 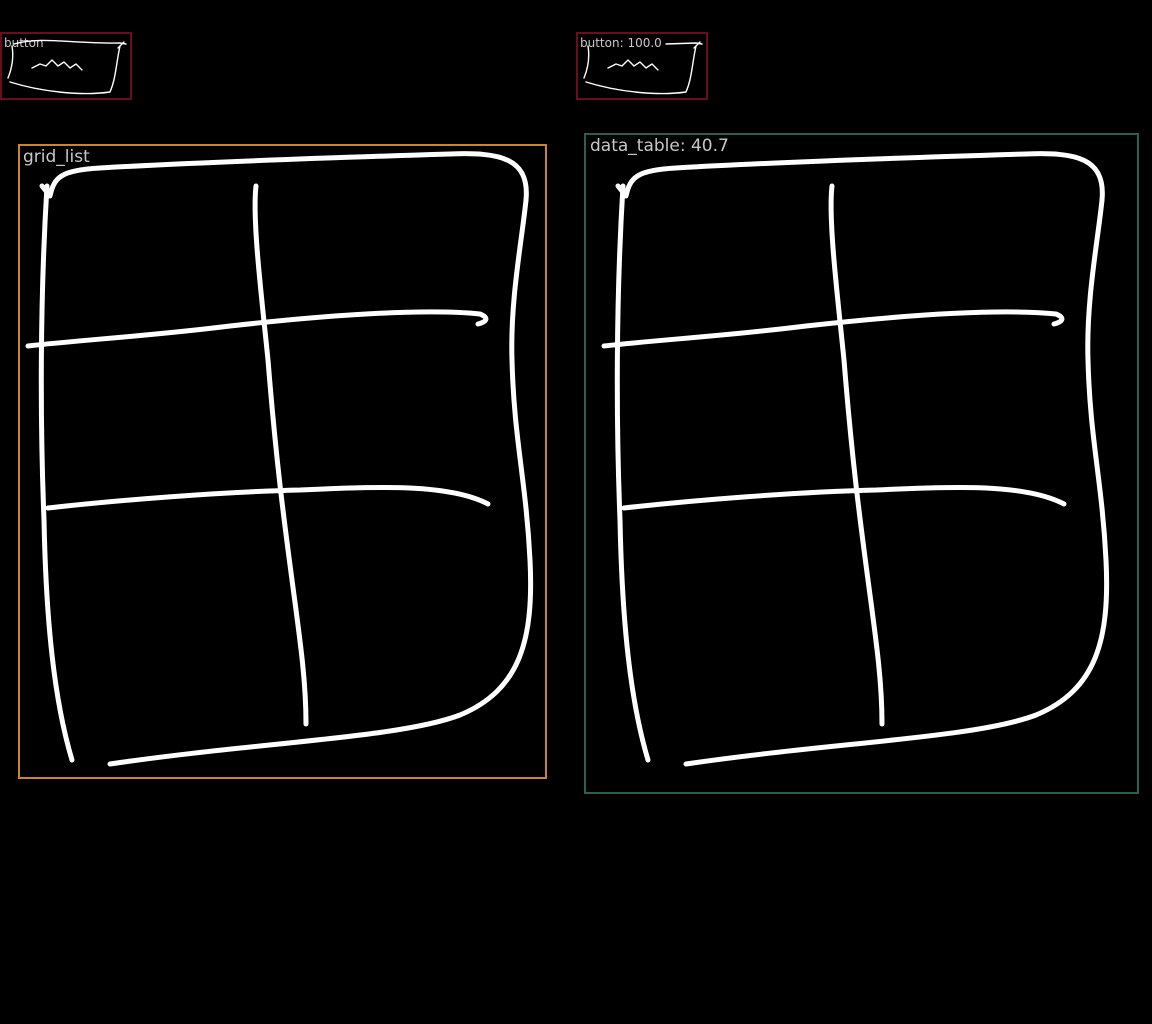 What do you see at coordinates (632, 473) in the screenshot?
I see `table-sketch-outer-left` at bounding box center [632, 473].